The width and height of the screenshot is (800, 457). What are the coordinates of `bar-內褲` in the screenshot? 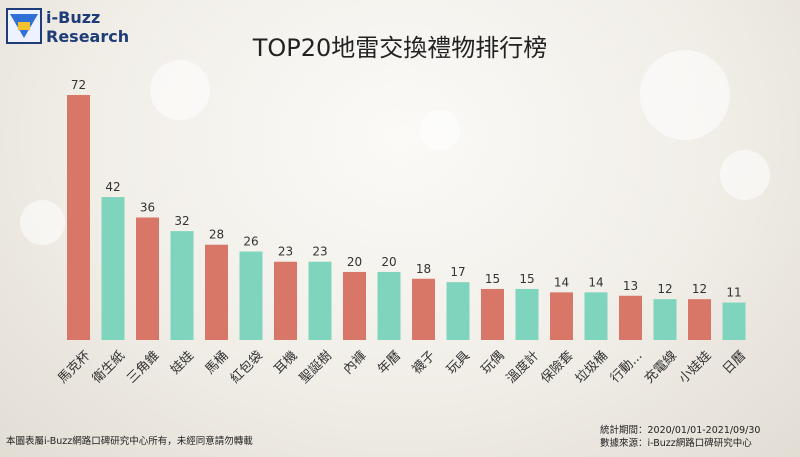 It's located at (354, 305).